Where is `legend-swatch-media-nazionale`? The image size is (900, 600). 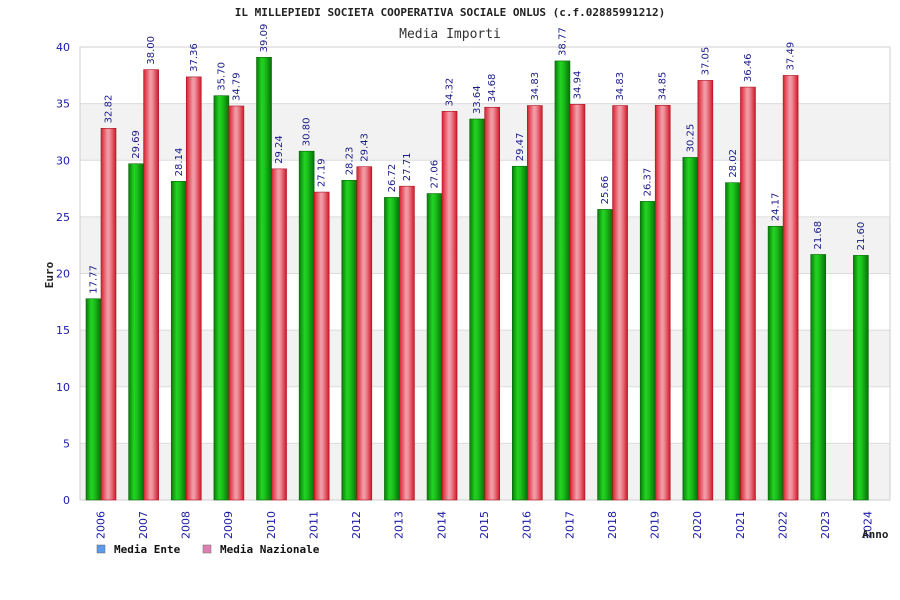
legend-swatch-media-nazionale is located at coordinates (207, 549).